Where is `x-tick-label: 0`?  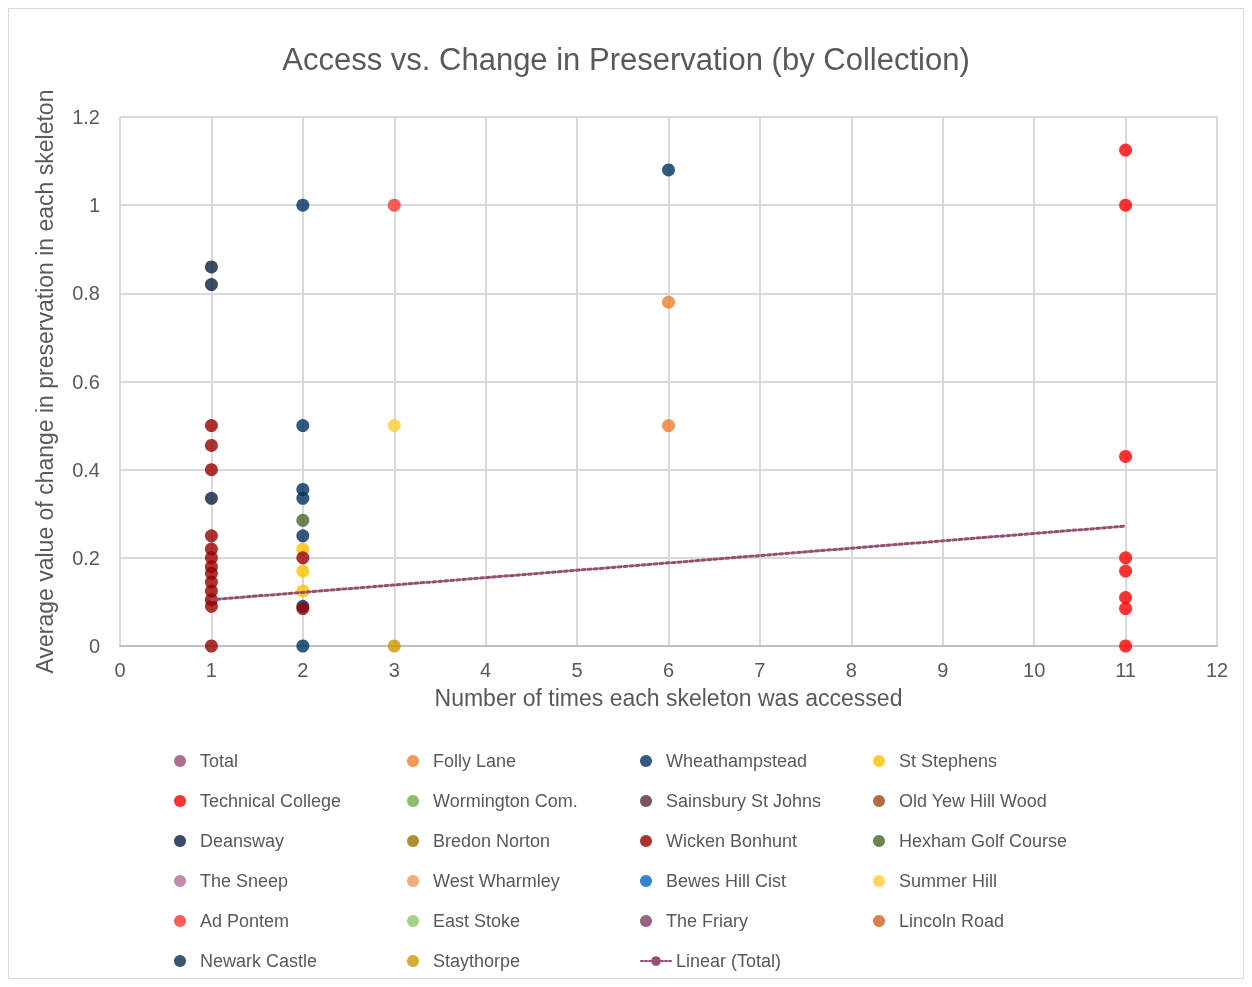
x-tick-label: 0 is located at coordinates (120, 670).